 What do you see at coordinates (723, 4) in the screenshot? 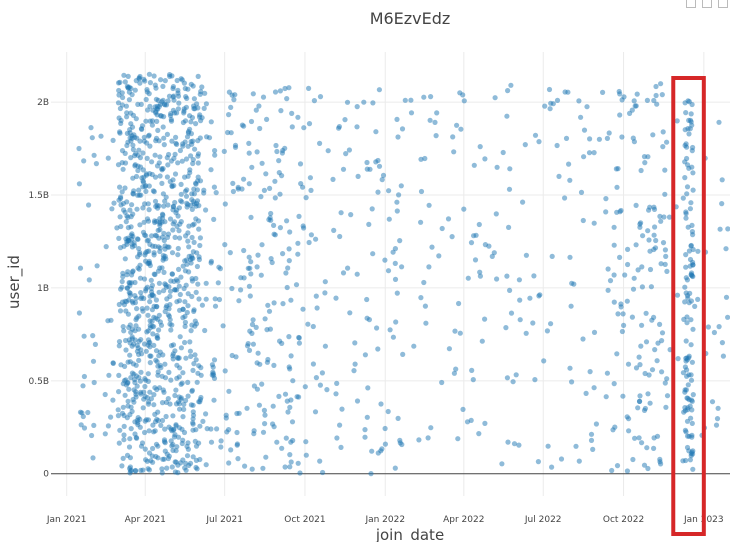
I see `camera-icon` at bounding box center [723, 4].